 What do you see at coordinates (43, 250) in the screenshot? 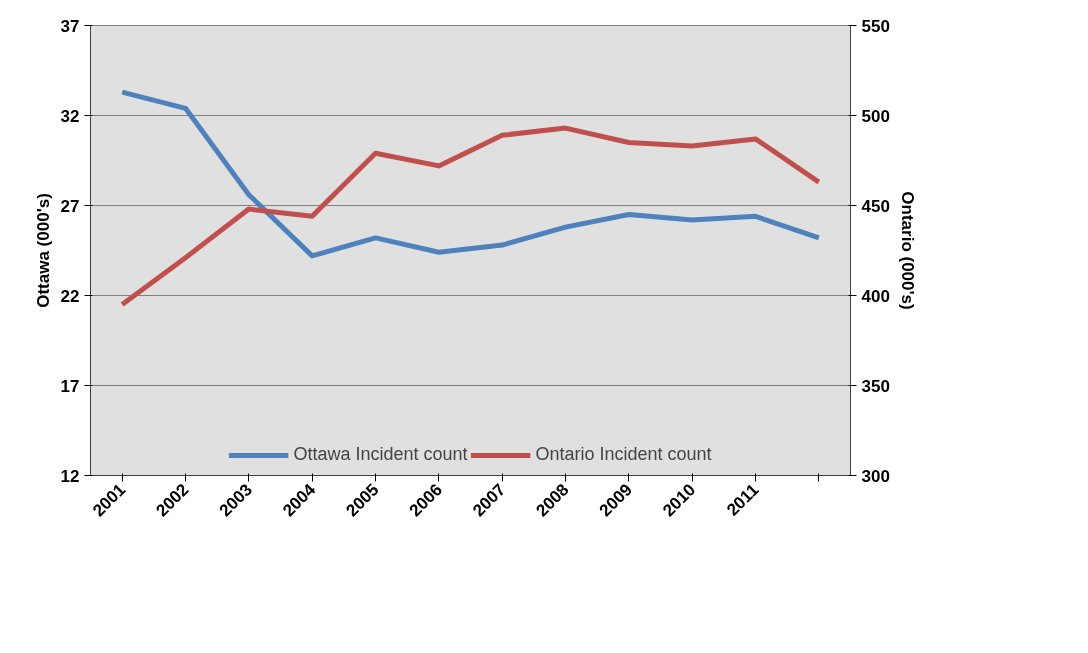
I see `y-axis-title: Ottawa (000's)` at bounding box center [43, 250].